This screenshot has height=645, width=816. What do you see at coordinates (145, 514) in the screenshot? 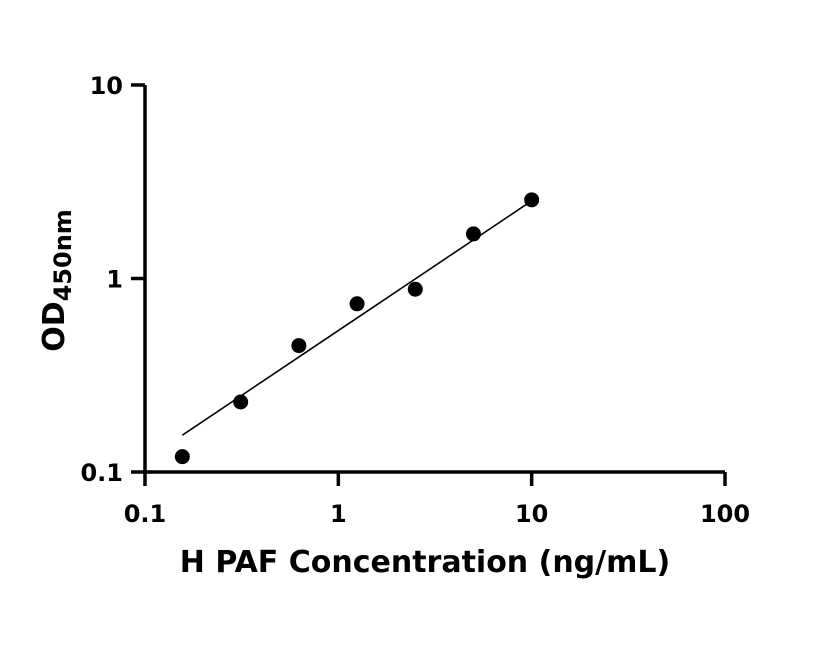
I see `x-tick-label: 0.1` at bounding box center [145, 514].